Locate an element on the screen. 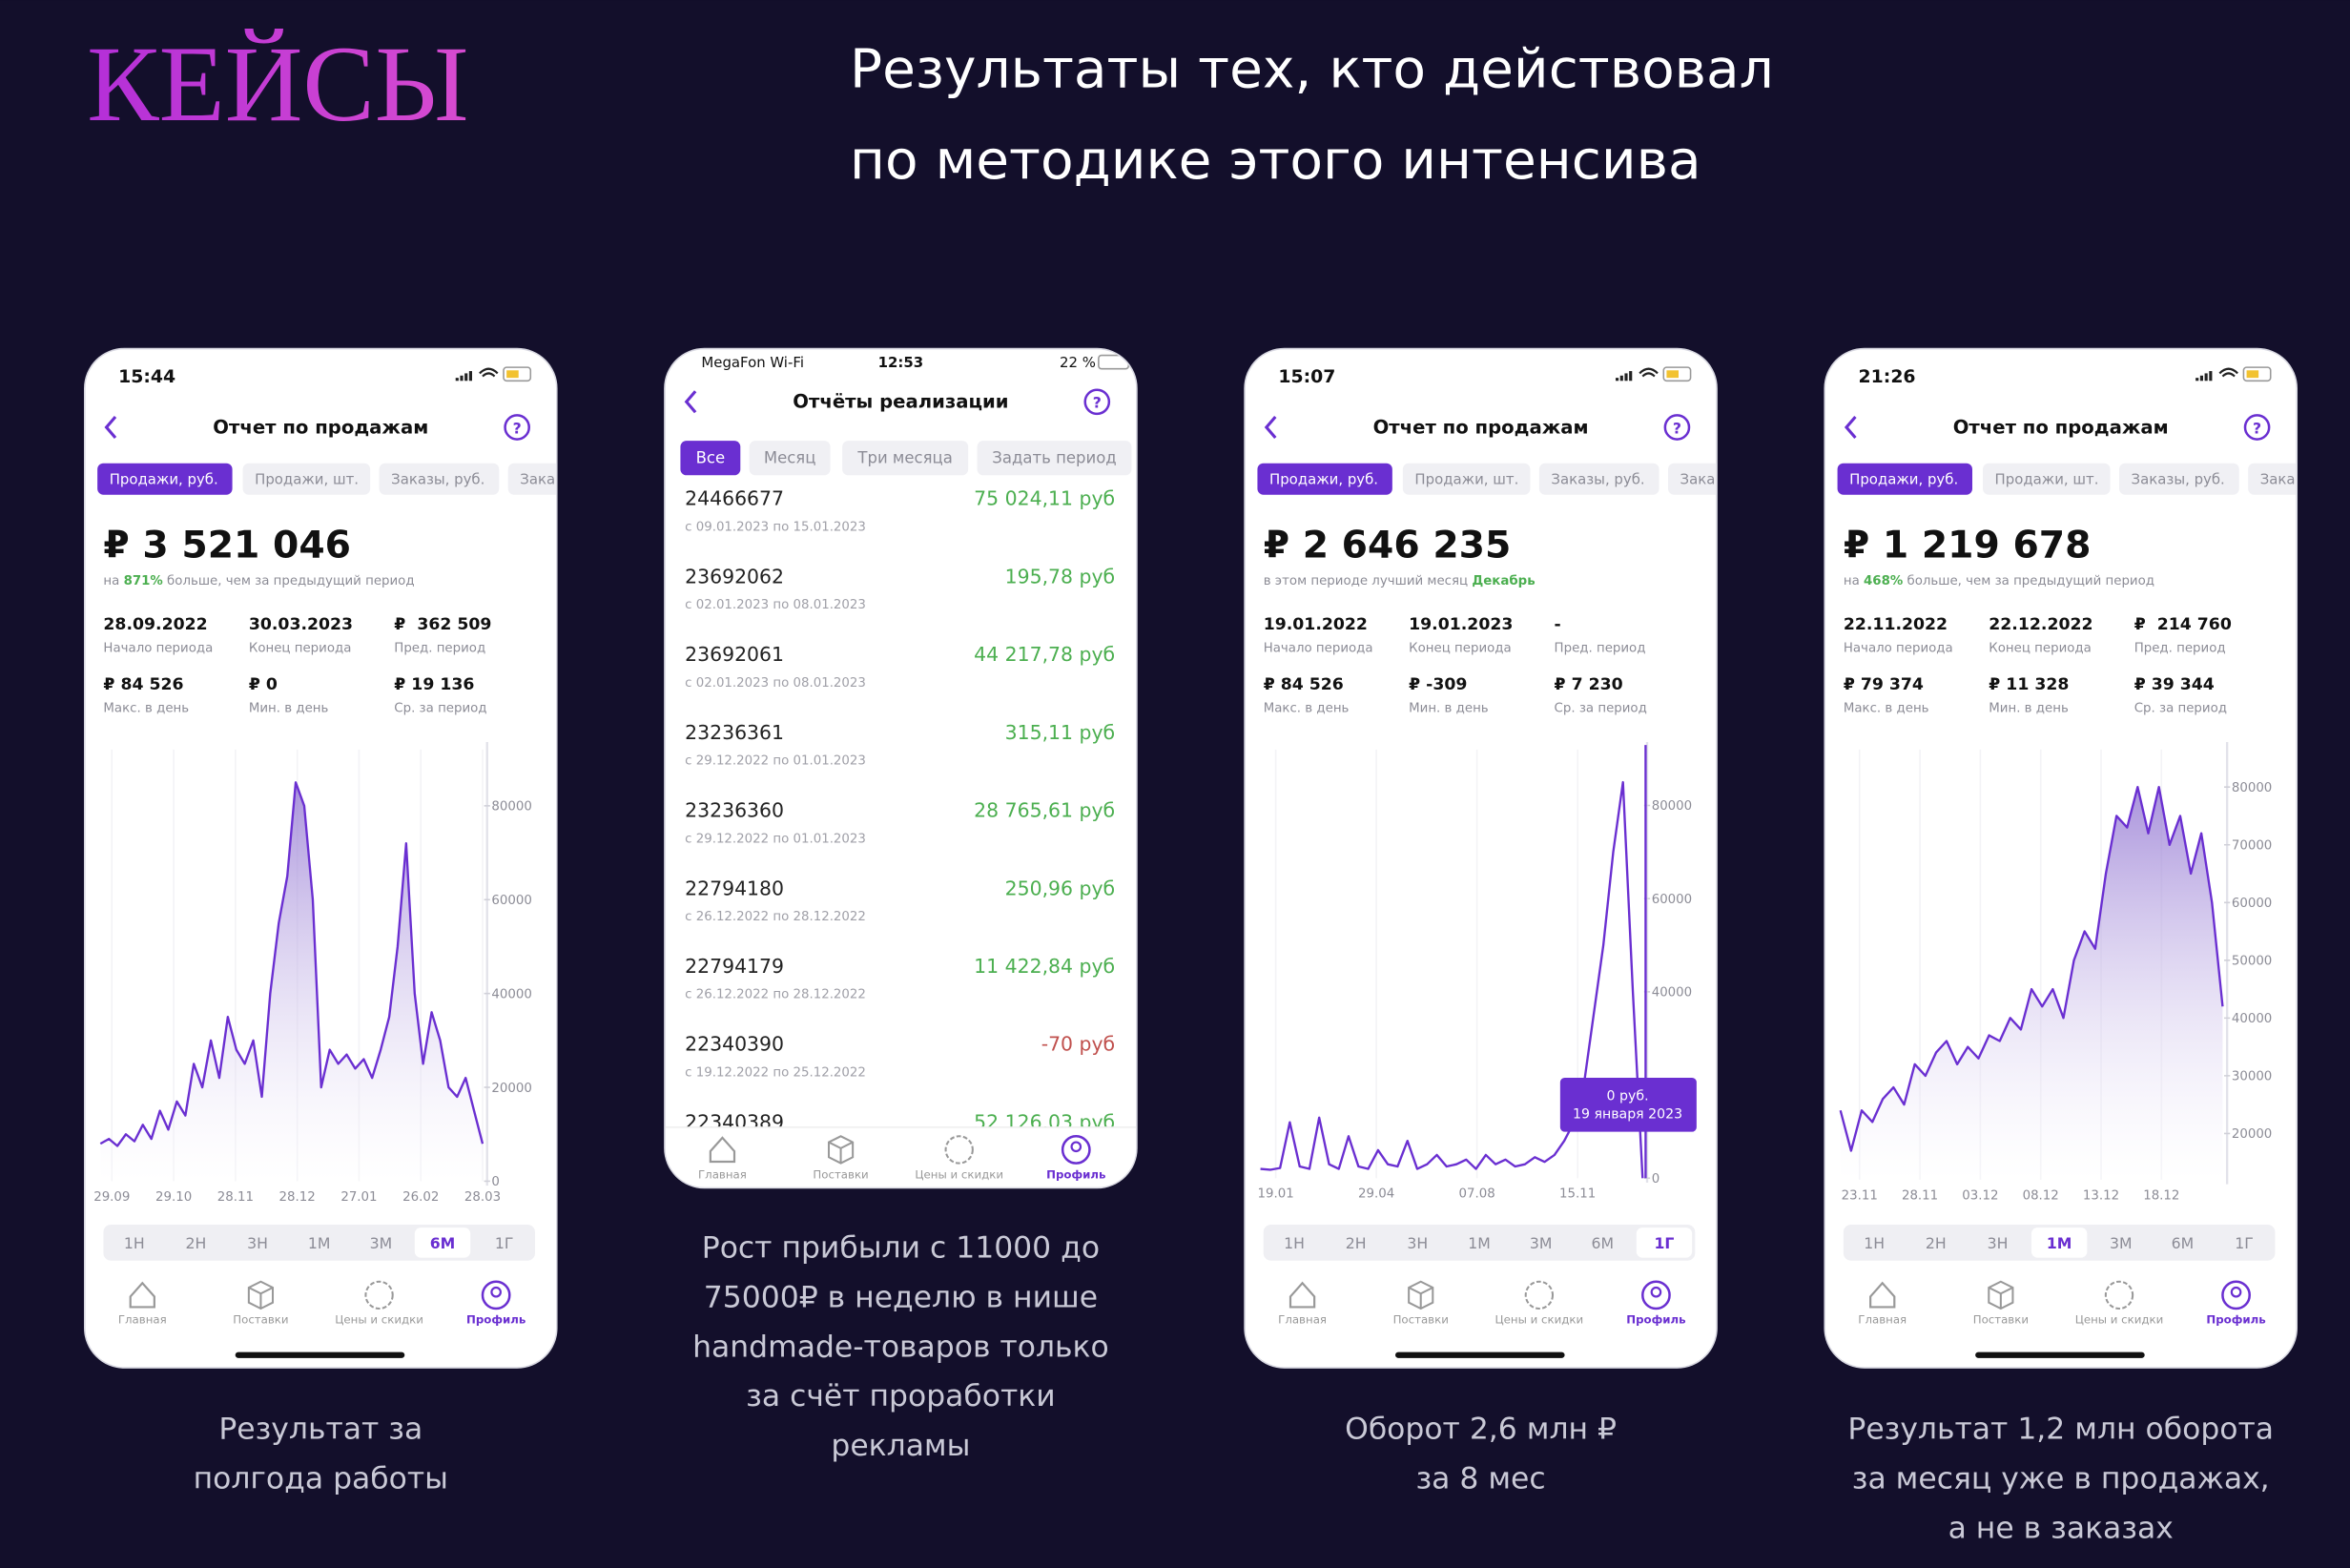 The width and height of the screenshot is (2350, 1568). y-tick-label: 80000 is located at coordinates (1672, 806).